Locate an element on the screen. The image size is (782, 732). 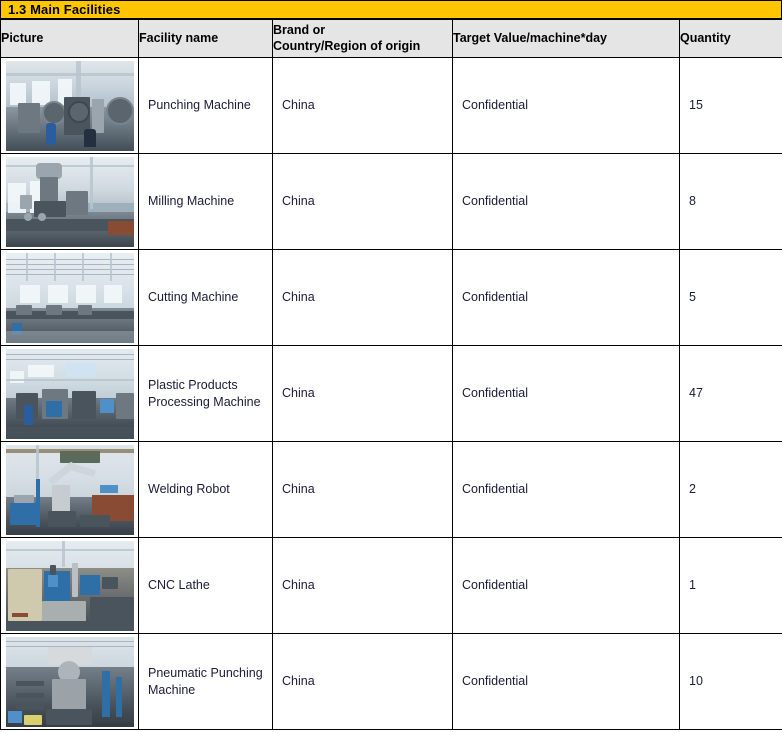
quantity-cell: 1 is located at coordinates (730, 585).